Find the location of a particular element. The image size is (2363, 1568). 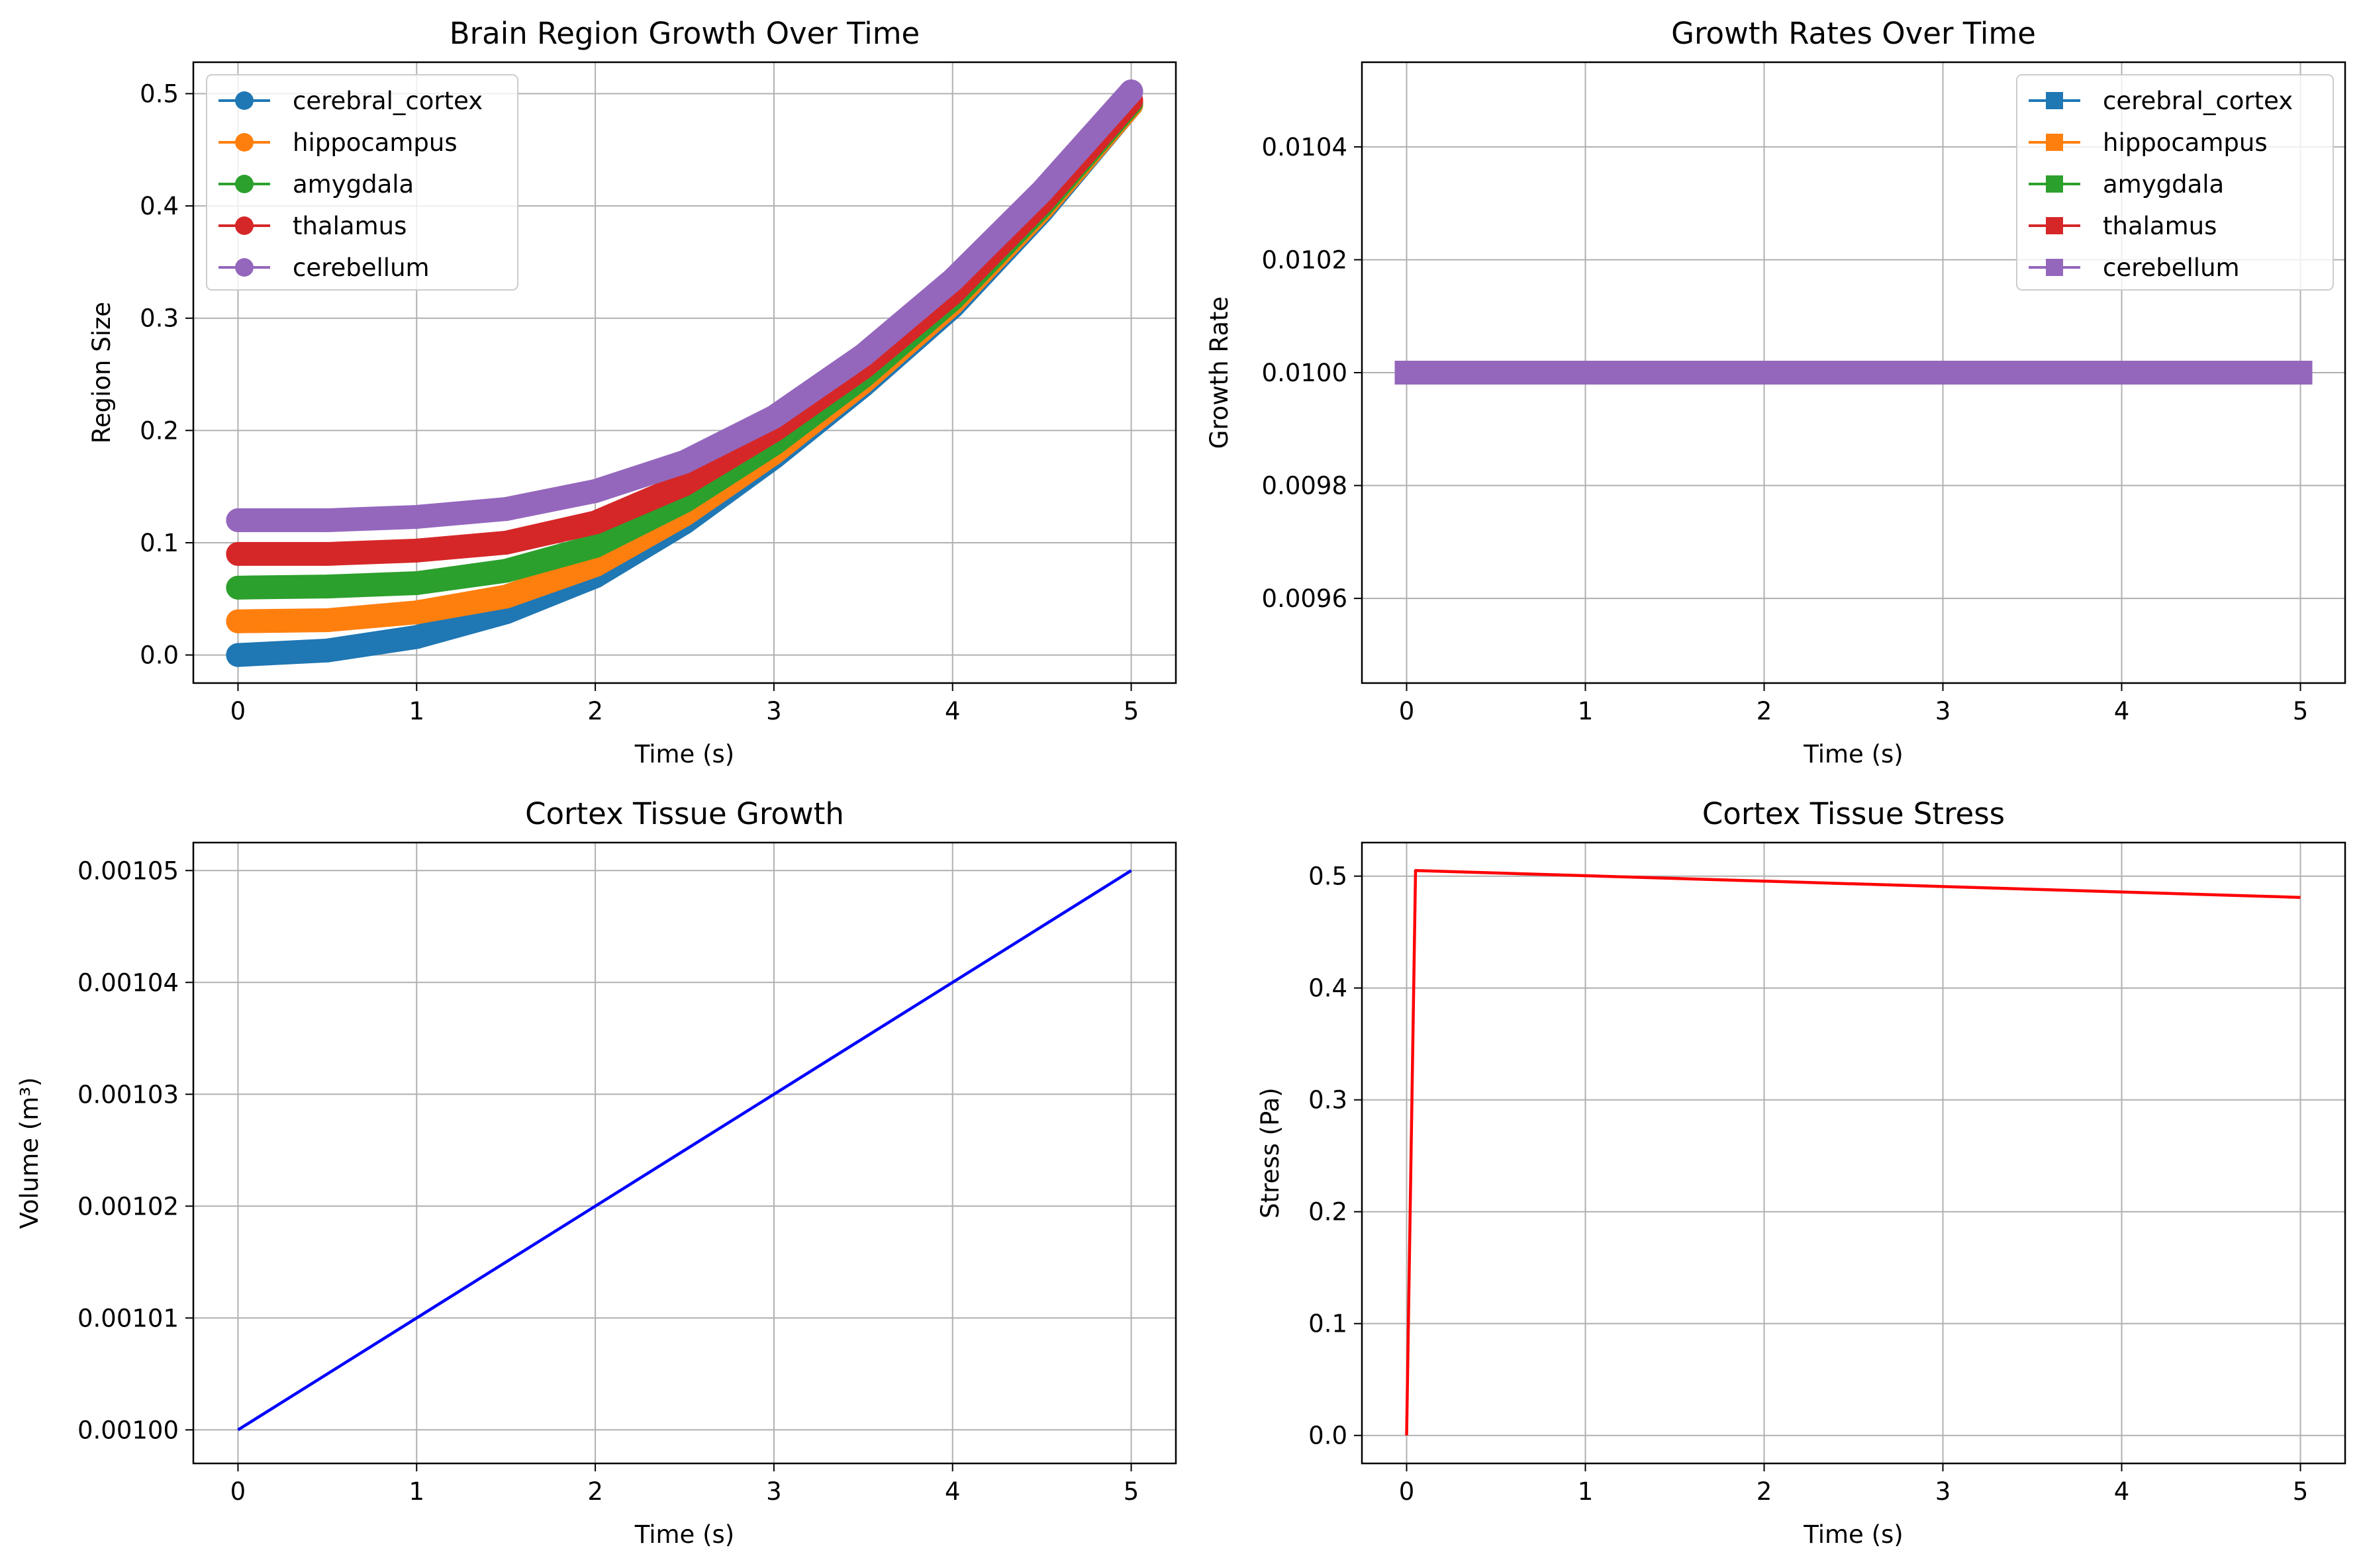

y-tick-label: 0.0102 is located at coordinates (1304, 260).